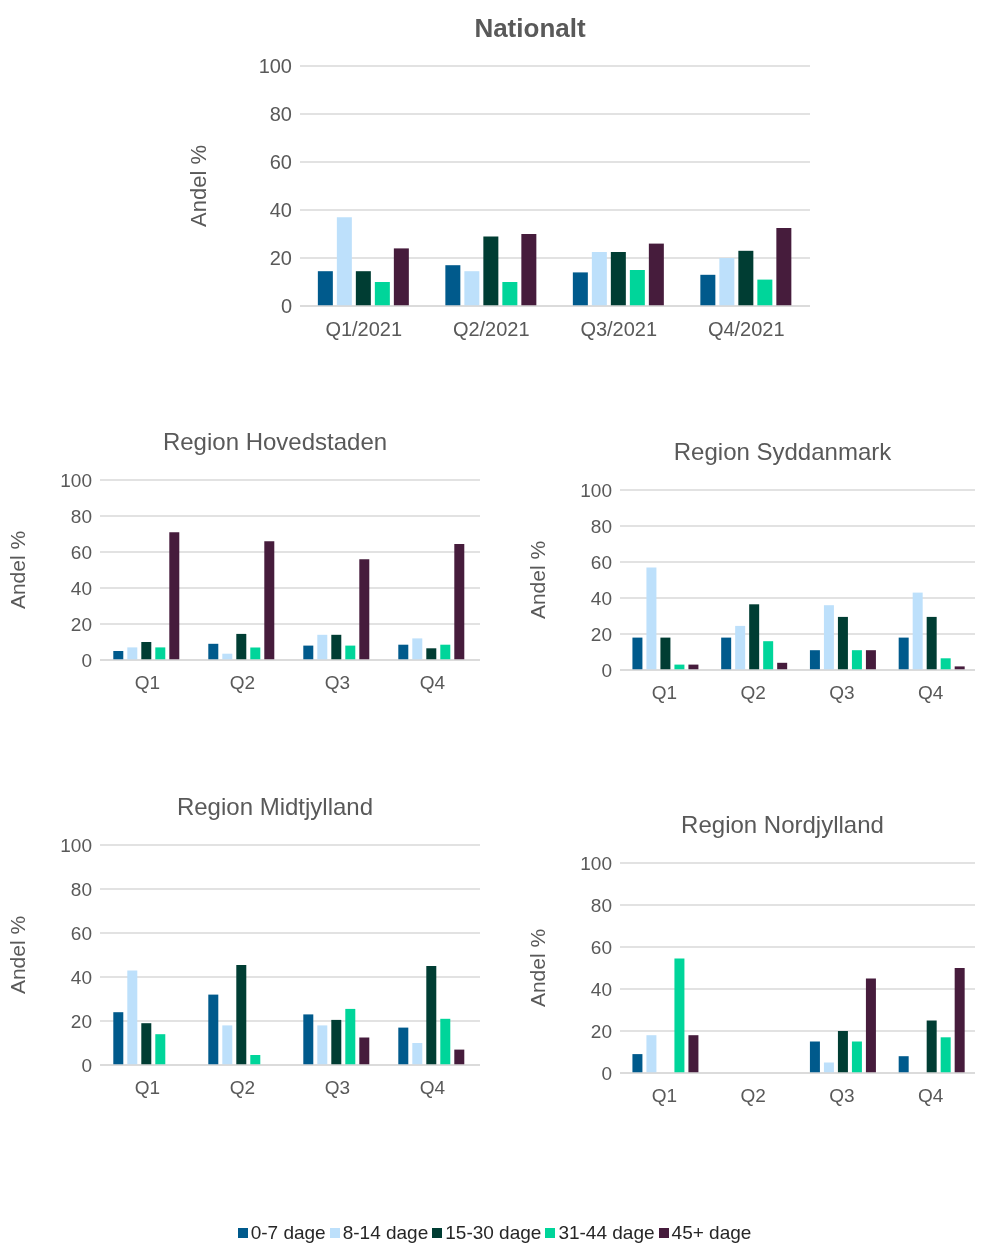  What do you see at coordinates (601, 526) in the screenshot?
I see `y-tick-label: 80` at bounding box center [601, 526].